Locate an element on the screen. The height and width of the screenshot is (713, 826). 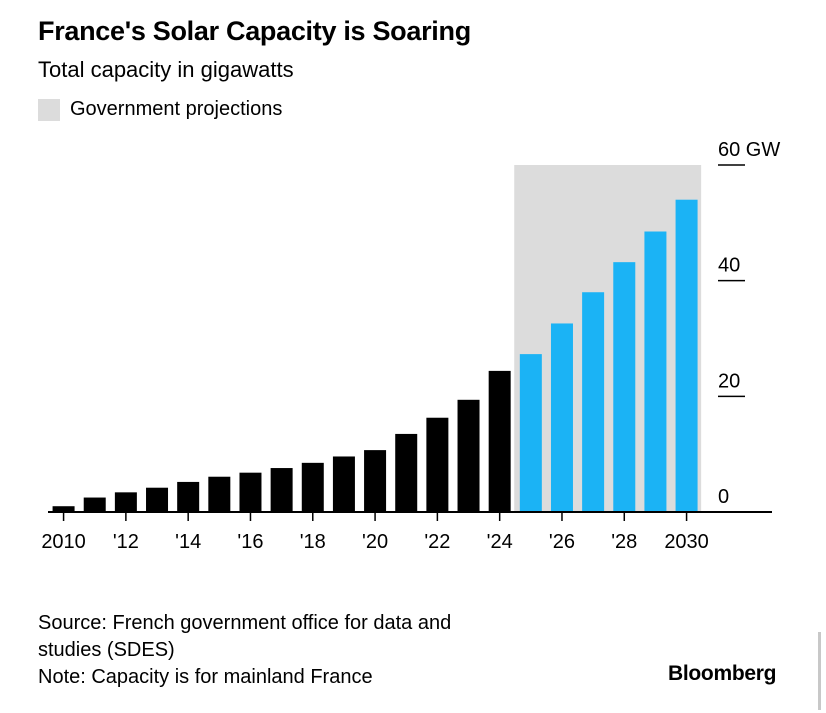
edge-divider is located at coordinates (819, 671).